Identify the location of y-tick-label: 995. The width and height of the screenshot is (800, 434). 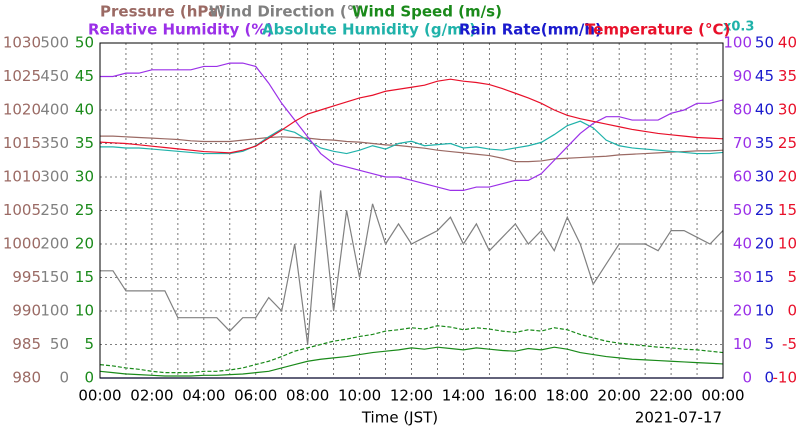
(26, 277).